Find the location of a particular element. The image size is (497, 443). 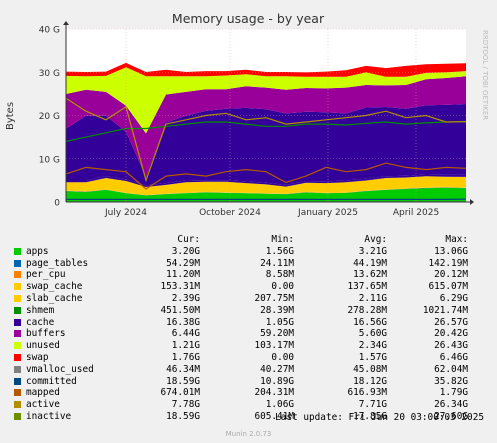

legend-max: 20.42G is located at coordinates (451, 334).